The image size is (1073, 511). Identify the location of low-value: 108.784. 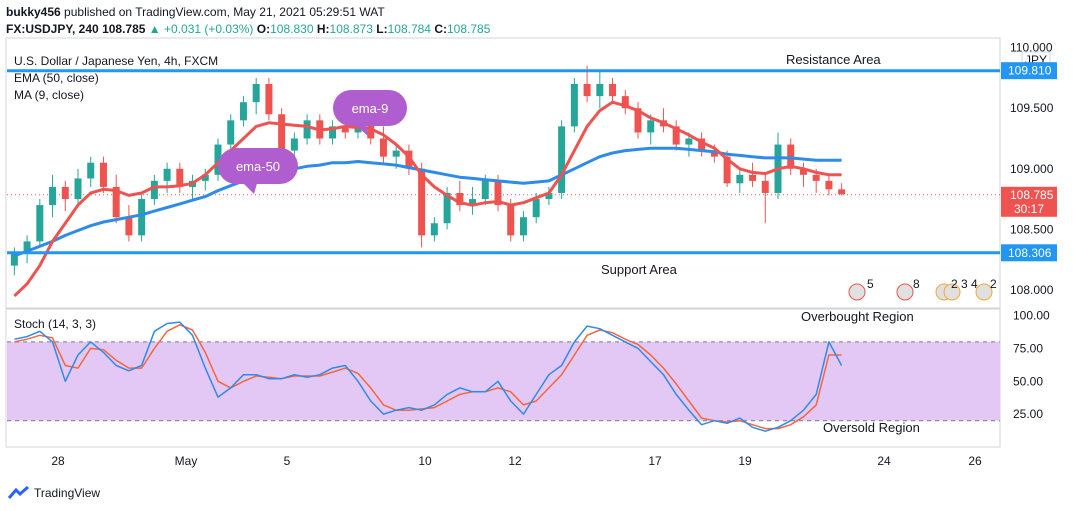
(409, 29).